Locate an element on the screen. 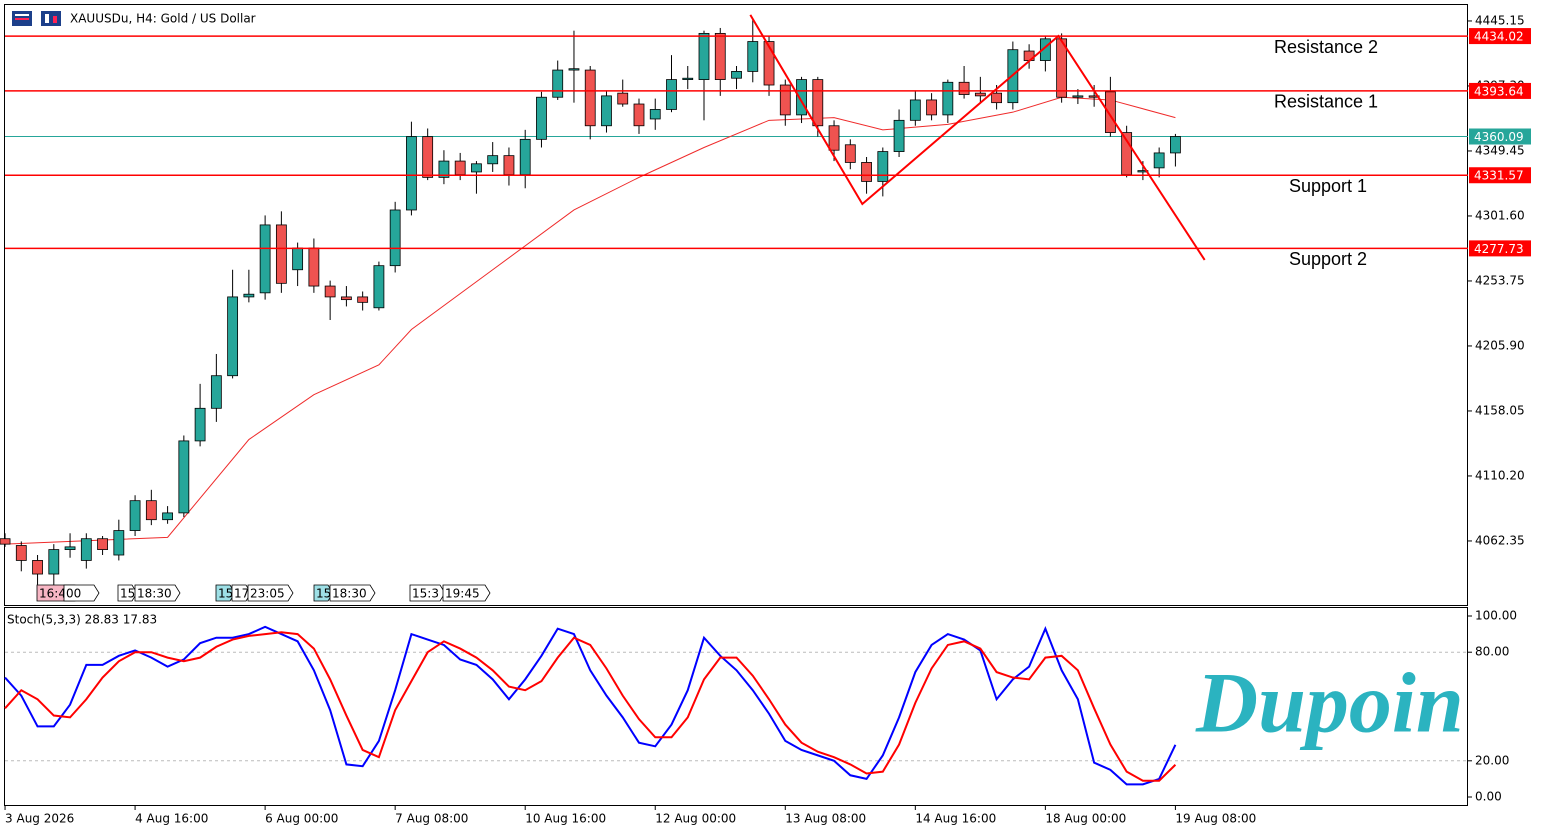  event-label: 18:30 is located at coordinates (154, 594).